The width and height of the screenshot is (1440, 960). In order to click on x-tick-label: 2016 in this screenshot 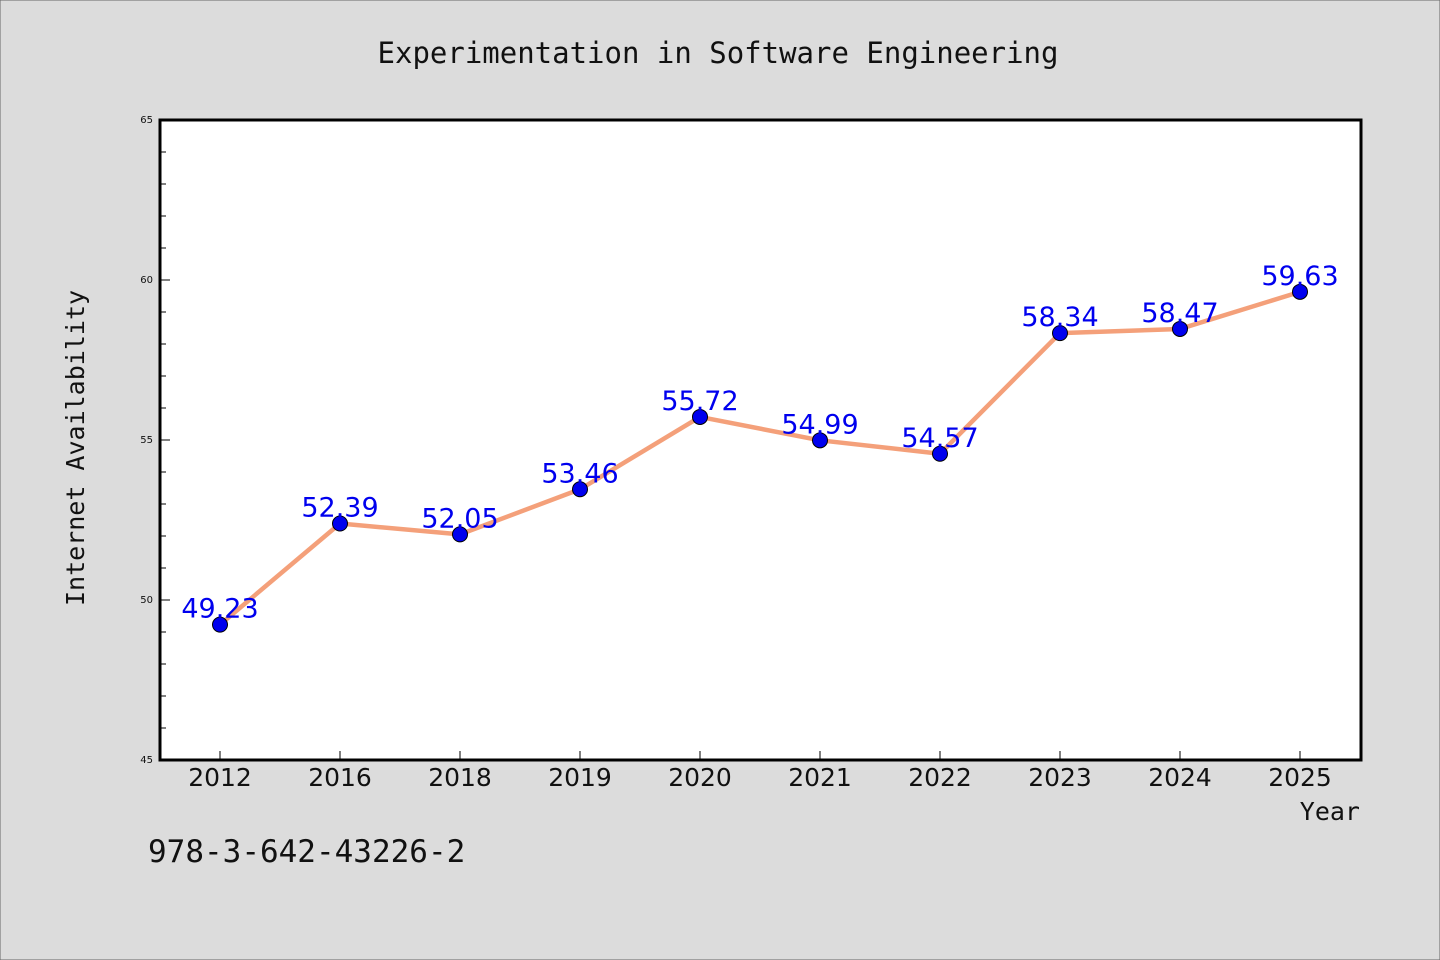, I will do `click(340, 777)`.